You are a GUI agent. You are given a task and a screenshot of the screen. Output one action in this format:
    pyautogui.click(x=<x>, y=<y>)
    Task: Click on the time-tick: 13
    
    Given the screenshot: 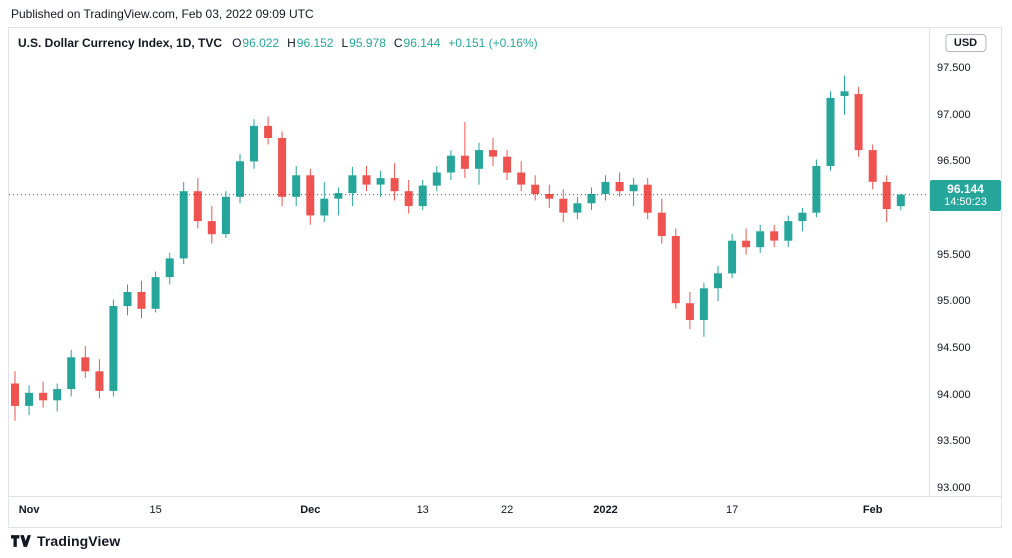 What is the action you would take?
    pyautogui.click(x=422, y=510)
    